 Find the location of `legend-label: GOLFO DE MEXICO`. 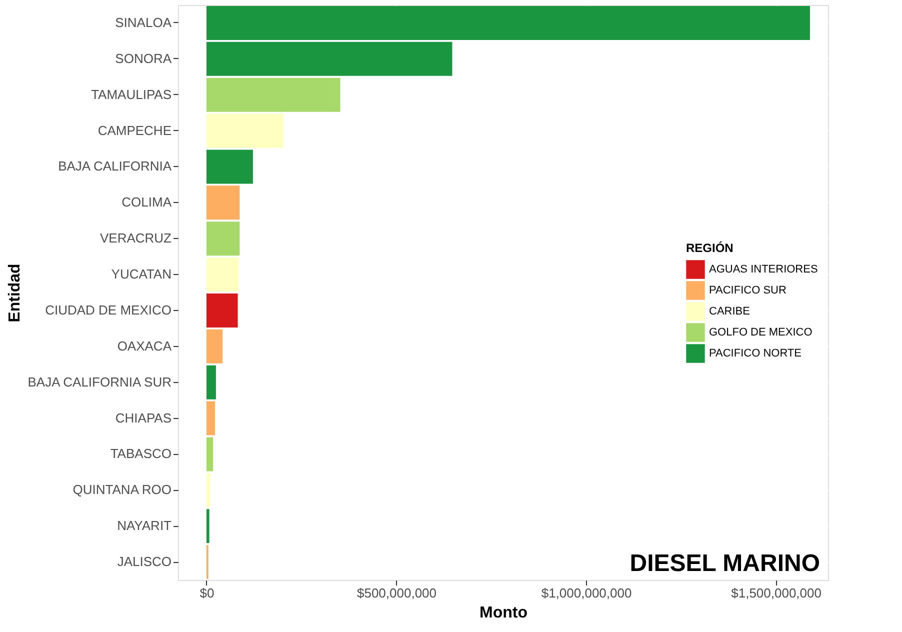

legend-label: GOLFO DE MEXICO is located at coordinates (761, 332).